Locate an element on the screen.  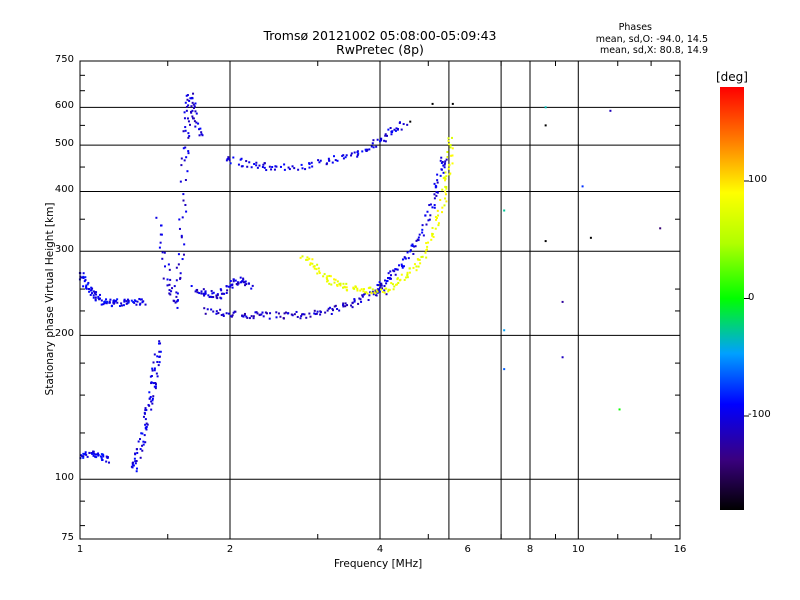
colorbar-ticks is located at coordinates (746, 298).